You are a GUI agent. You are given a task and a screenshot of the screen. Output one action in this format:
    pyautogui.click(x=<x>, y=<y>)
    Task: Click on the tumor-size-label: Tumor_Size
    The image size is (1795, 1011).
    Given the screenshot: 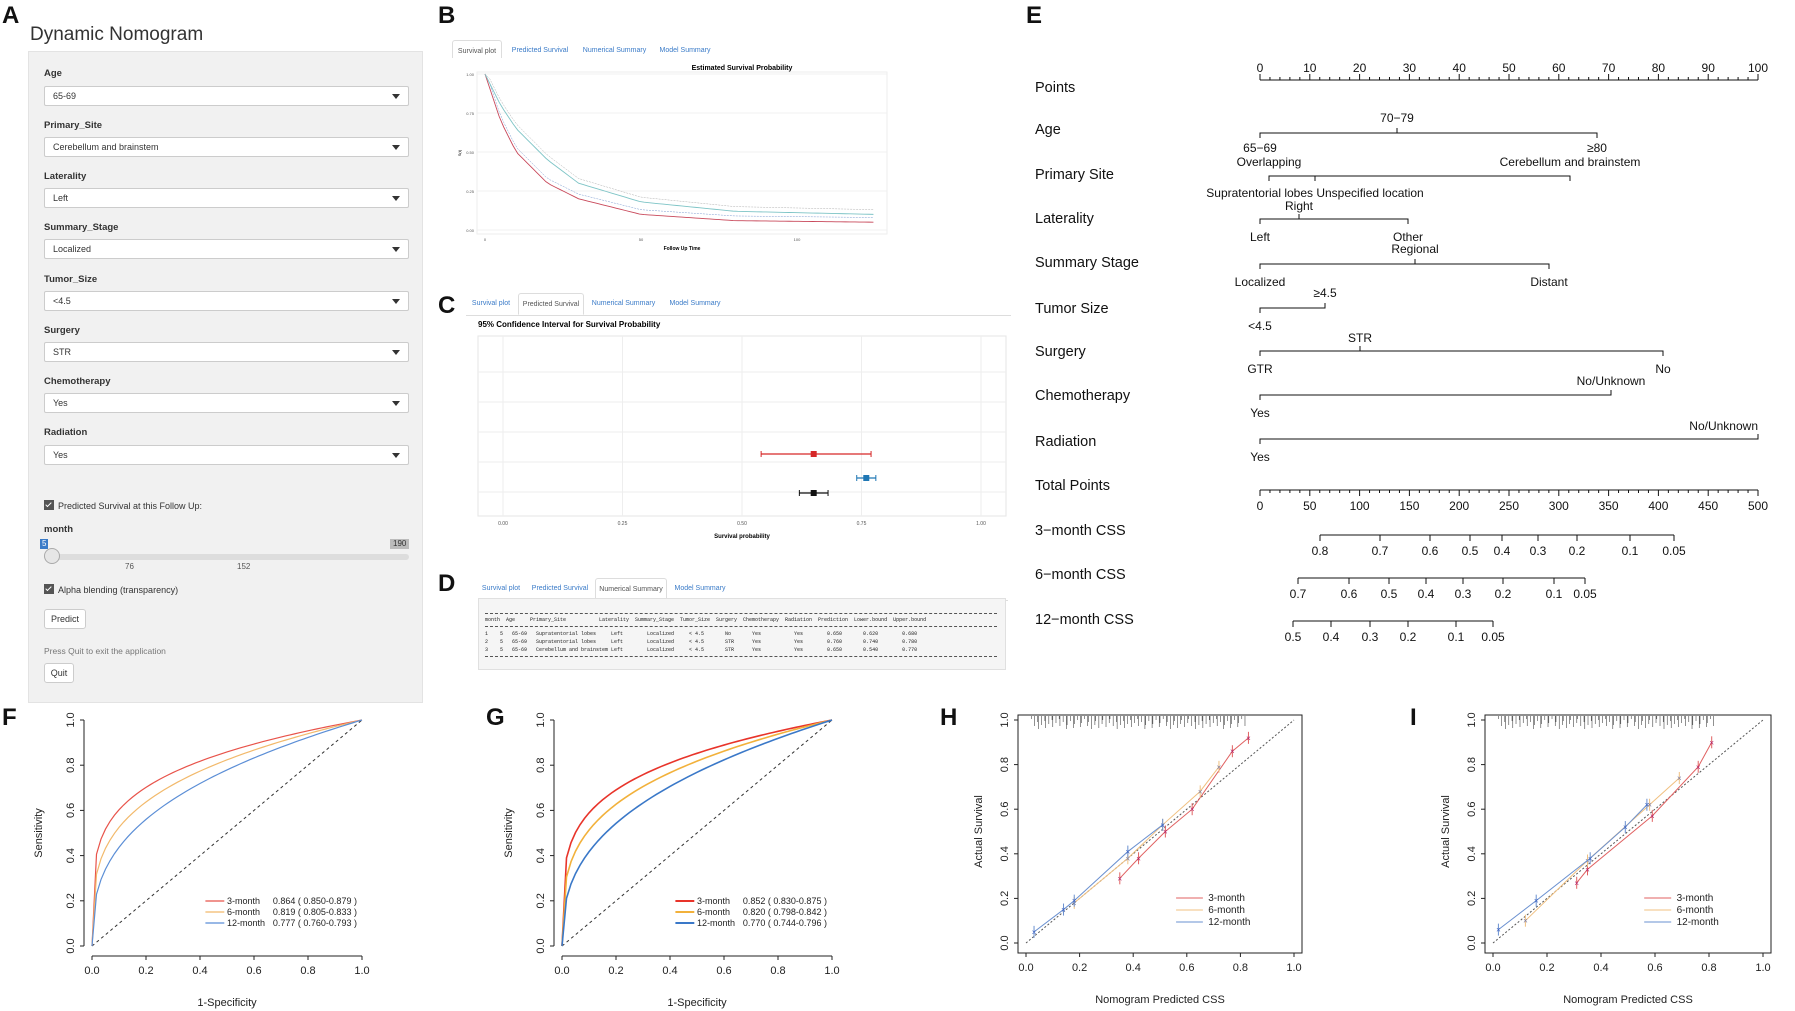 What is the action you would take?
    pyautogui.click(x=71, y=279)
    